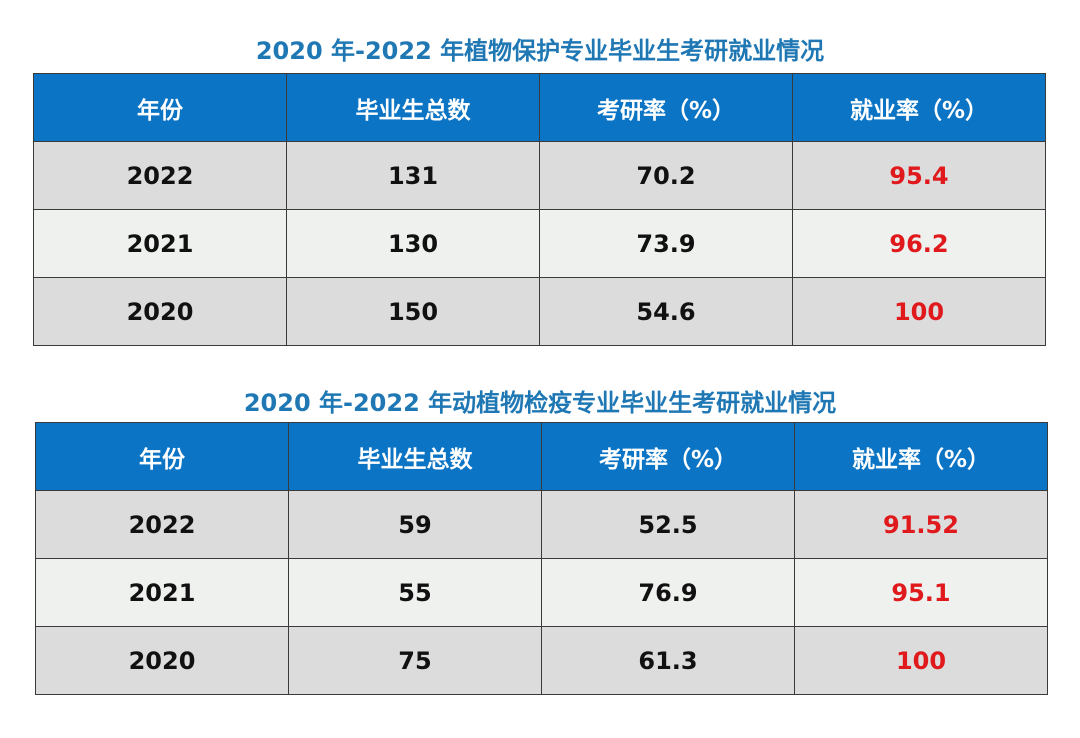  What do you see at coordinates (668, 660) in the screenshot?
I see `cell-postgrad-rate: 61.3` at bounding box center [668, 660].